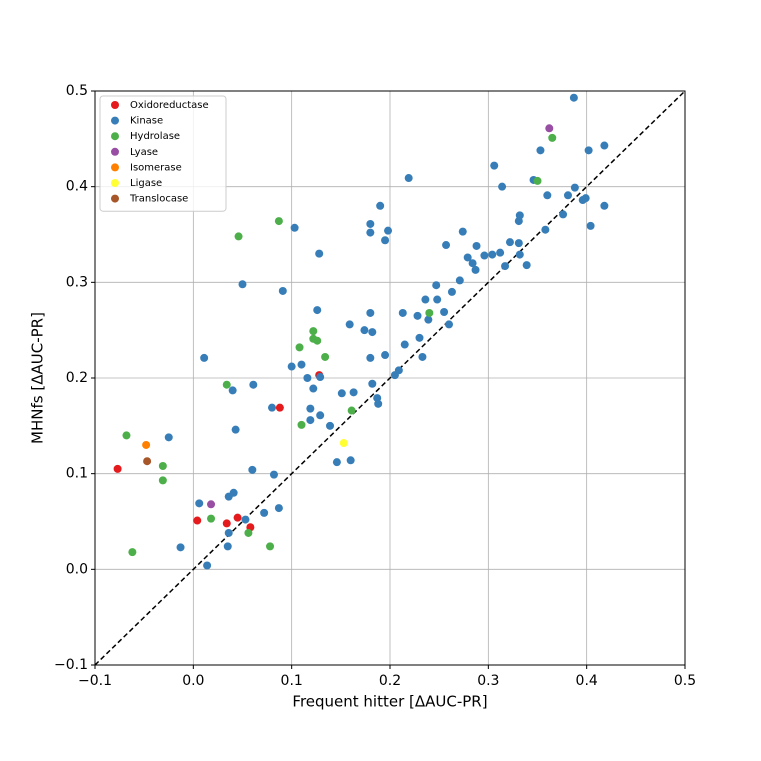  I want to click on legend-label: Oxidoreductase, so click(169, 105).